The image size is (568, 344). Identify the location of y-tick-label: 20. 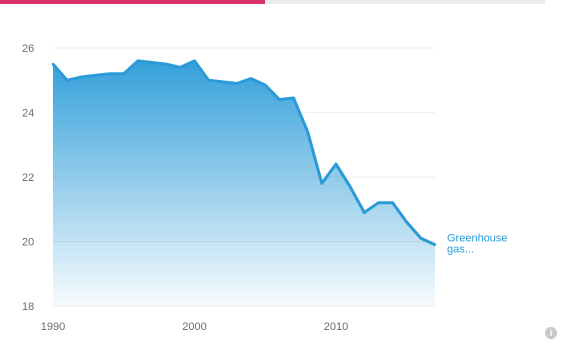
(28, 243).